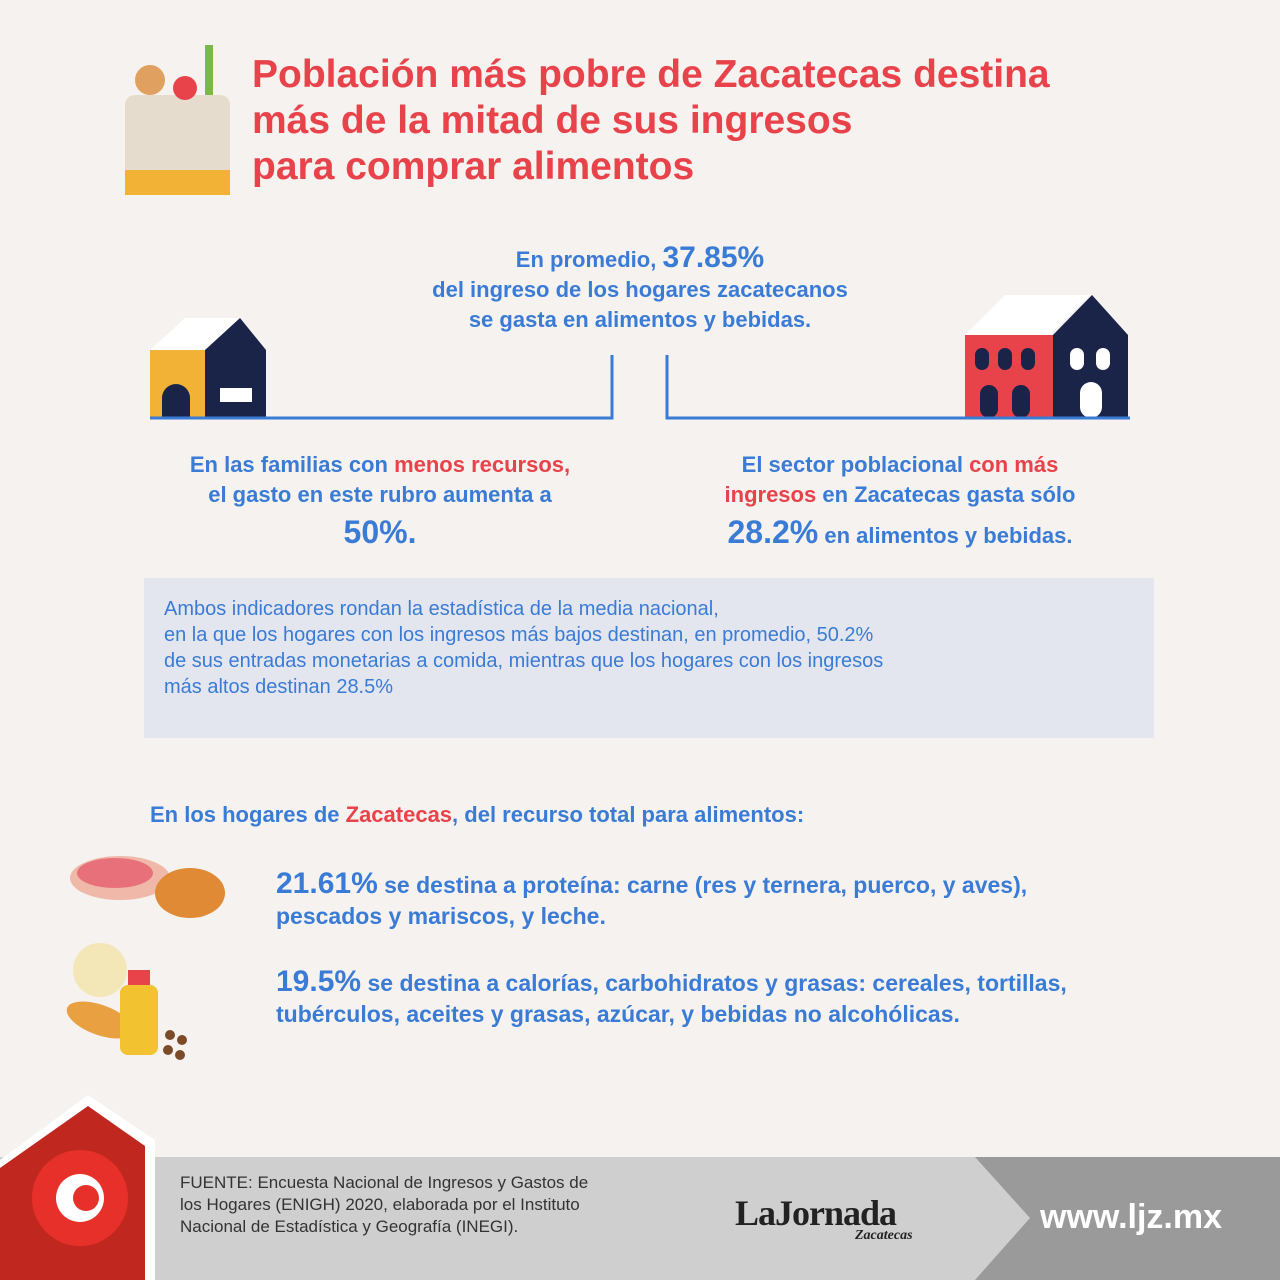 This screenshot has width=1280, height=1280. I want to click on meat-inner, so click(115, 873).